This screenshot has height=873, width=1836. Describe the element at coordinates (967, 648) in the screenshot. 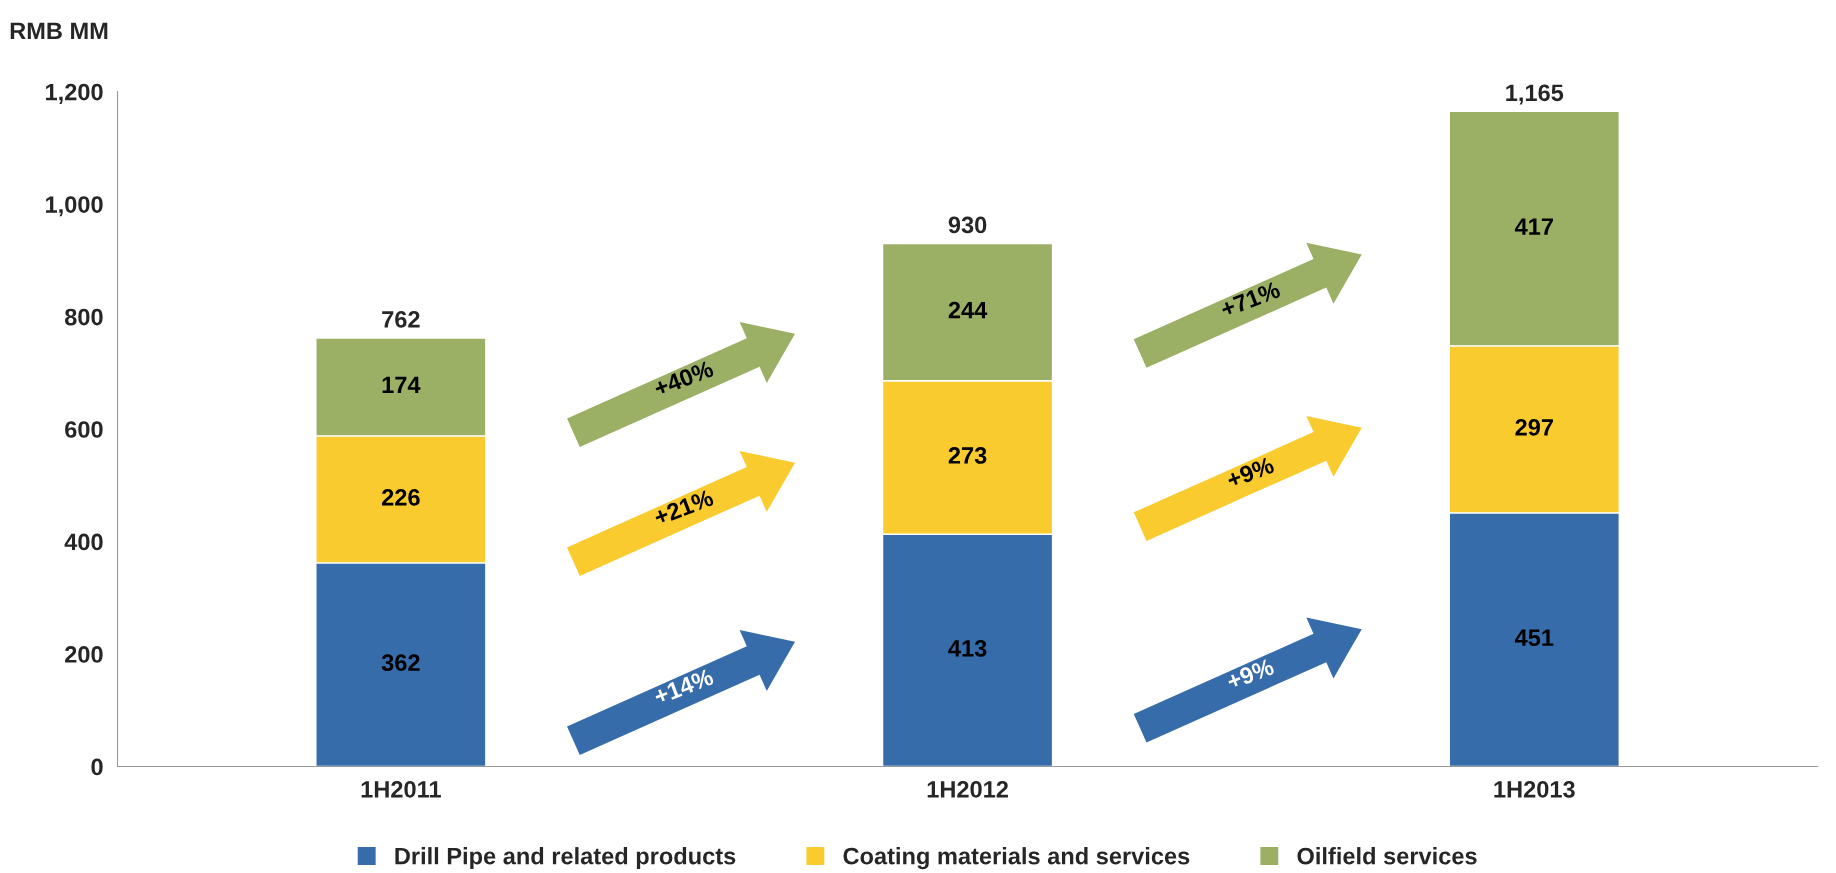

I see `data-label: 413` at that location.